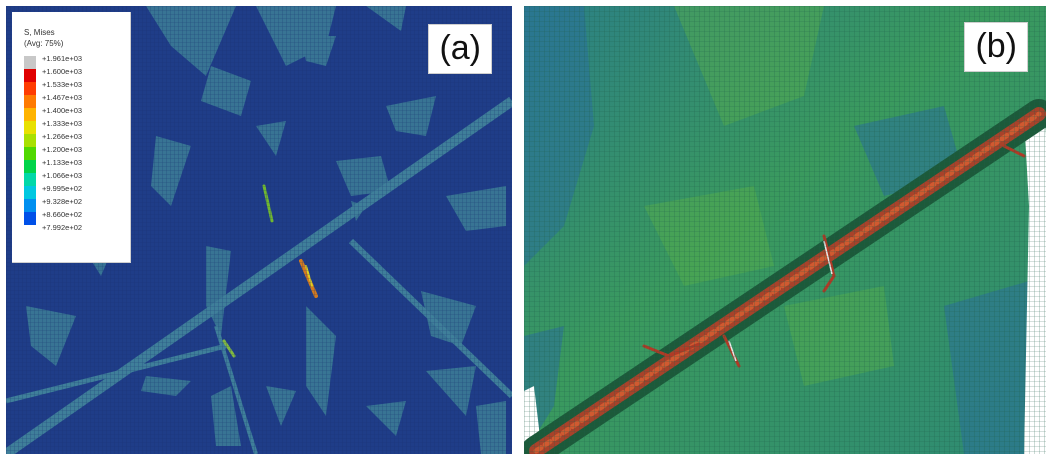 The height and width of the screenshot is (458, 1052). What do you see at coordinates (62, 58) in the screenshot?
I see `legend-value: +1.961e+03` at bounding box center [62, 58].